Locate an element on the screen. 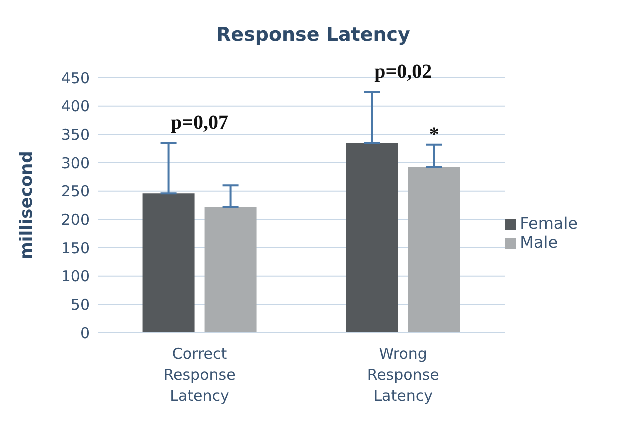 Image resolution: width=627 pixels, height=433 pixels. y-tick-label: 450 is located at coordinates (75, 78).